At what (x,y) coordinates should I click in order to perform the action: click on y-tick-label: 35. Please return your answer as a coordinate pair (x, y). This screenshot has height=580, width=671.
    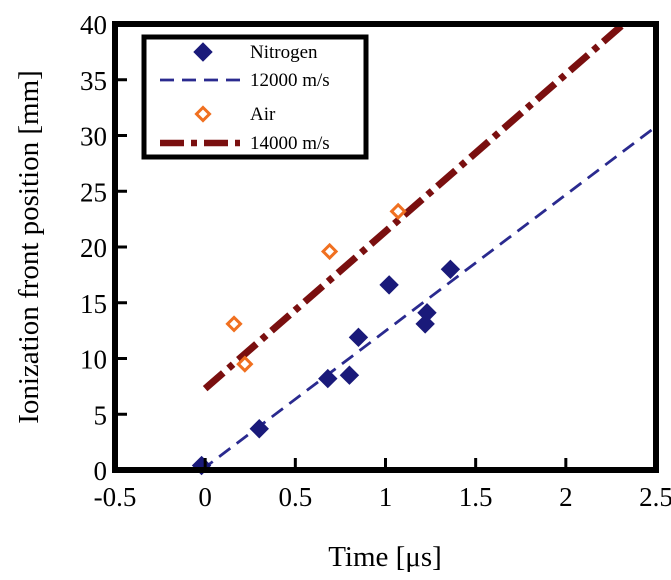
    Looking at the image, I should click on (93, 81).